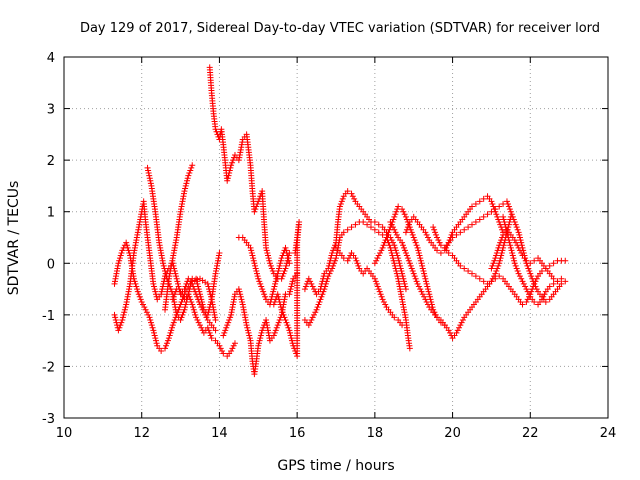  What do you see at coordinates (51, 161) in the screenshot?
I see `y-tick-label: 2` at bounding box center [51, 161].